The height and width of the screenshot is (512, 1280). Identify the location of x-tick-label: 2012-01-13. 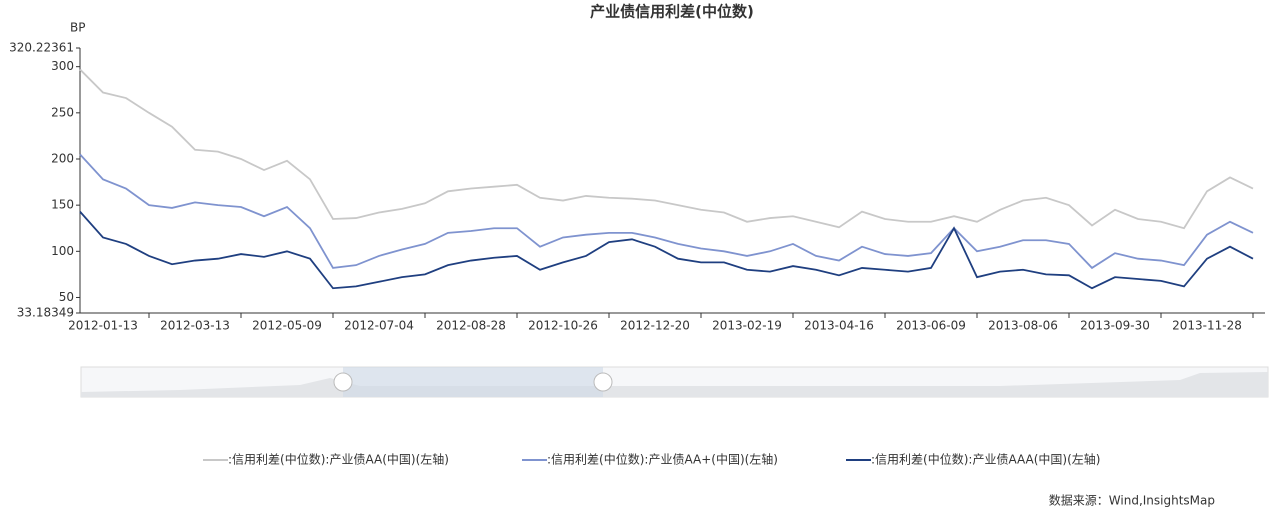
(103, 326).